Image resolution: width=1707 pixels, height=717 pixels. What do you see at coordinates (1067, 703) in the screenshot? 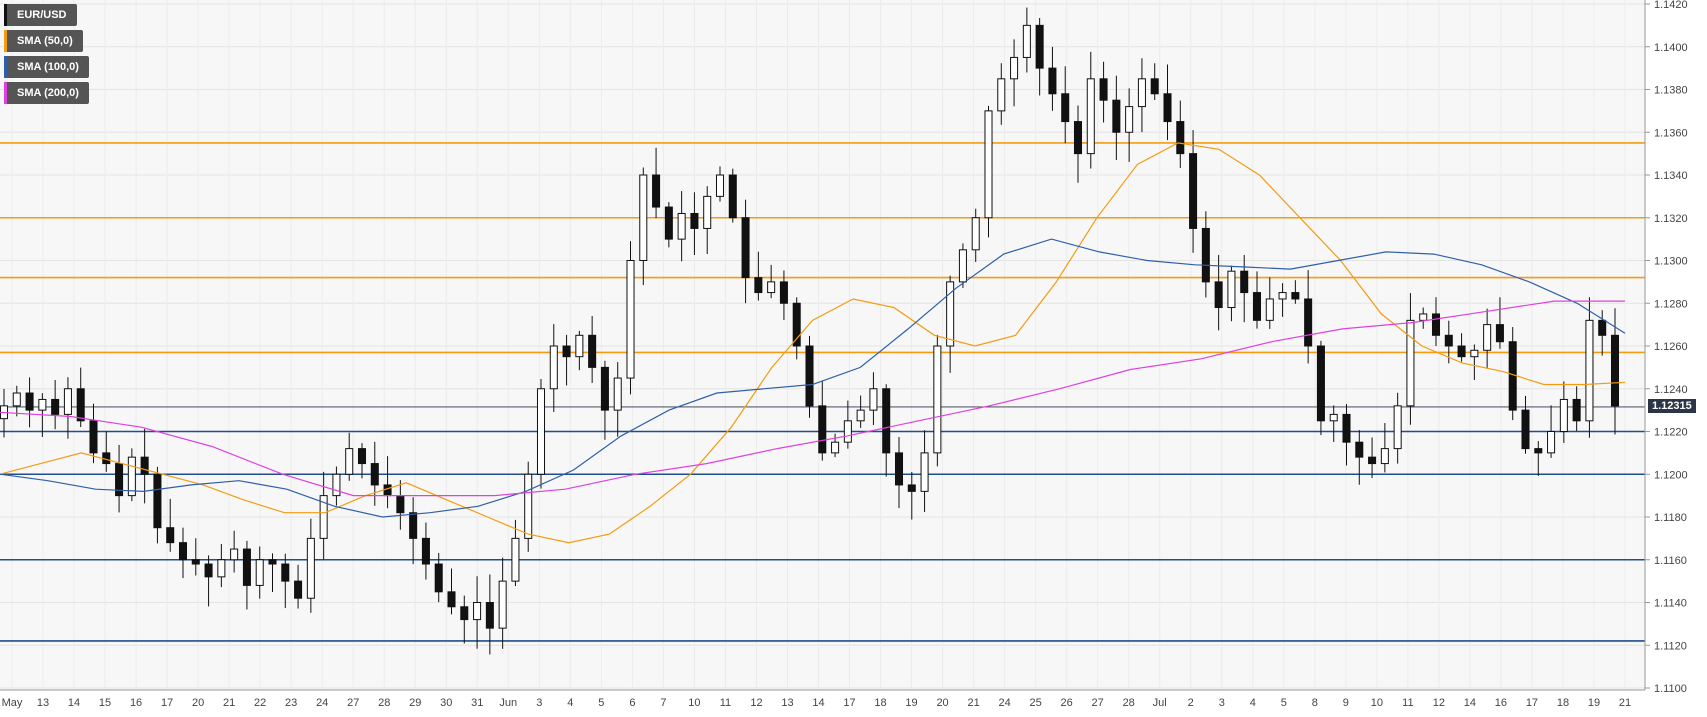
I see `x-tick-label: 26` at bounding box center [1067, 703].